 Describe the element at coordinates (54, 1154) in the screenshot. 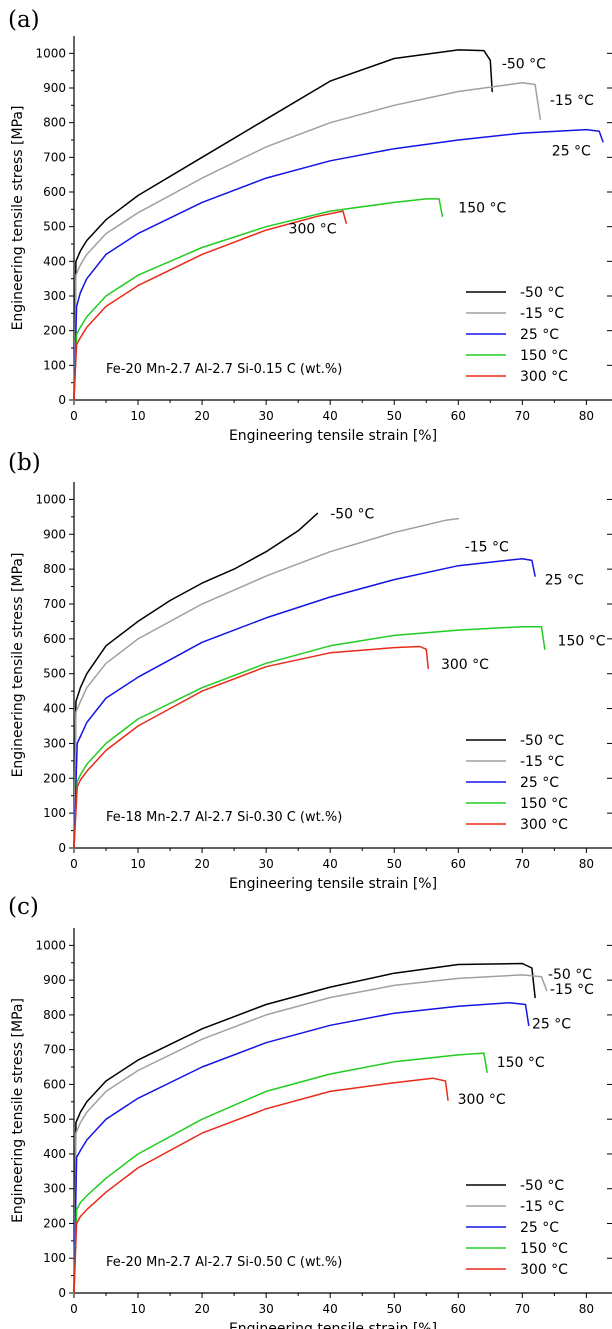

I see `panel-c-ytick-label-400: 400` at that location.